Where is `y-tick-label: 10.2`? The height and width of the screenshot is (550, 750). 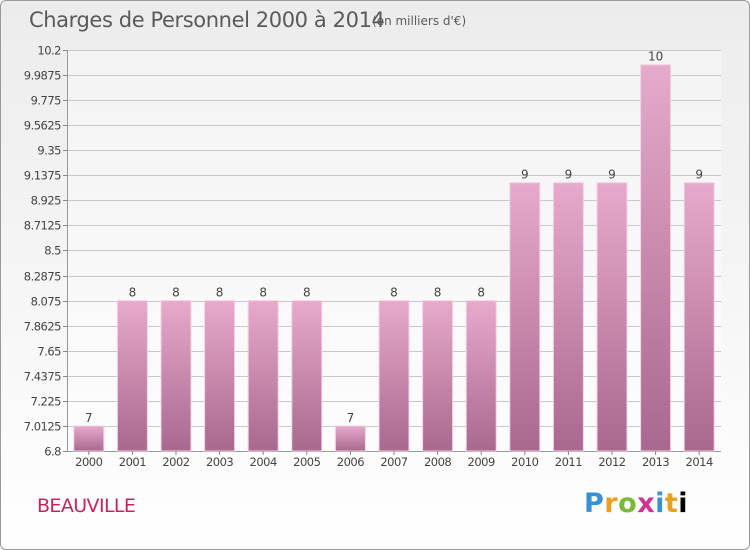 y-tick-label: 10.2 is located at coordinates (49, 51).